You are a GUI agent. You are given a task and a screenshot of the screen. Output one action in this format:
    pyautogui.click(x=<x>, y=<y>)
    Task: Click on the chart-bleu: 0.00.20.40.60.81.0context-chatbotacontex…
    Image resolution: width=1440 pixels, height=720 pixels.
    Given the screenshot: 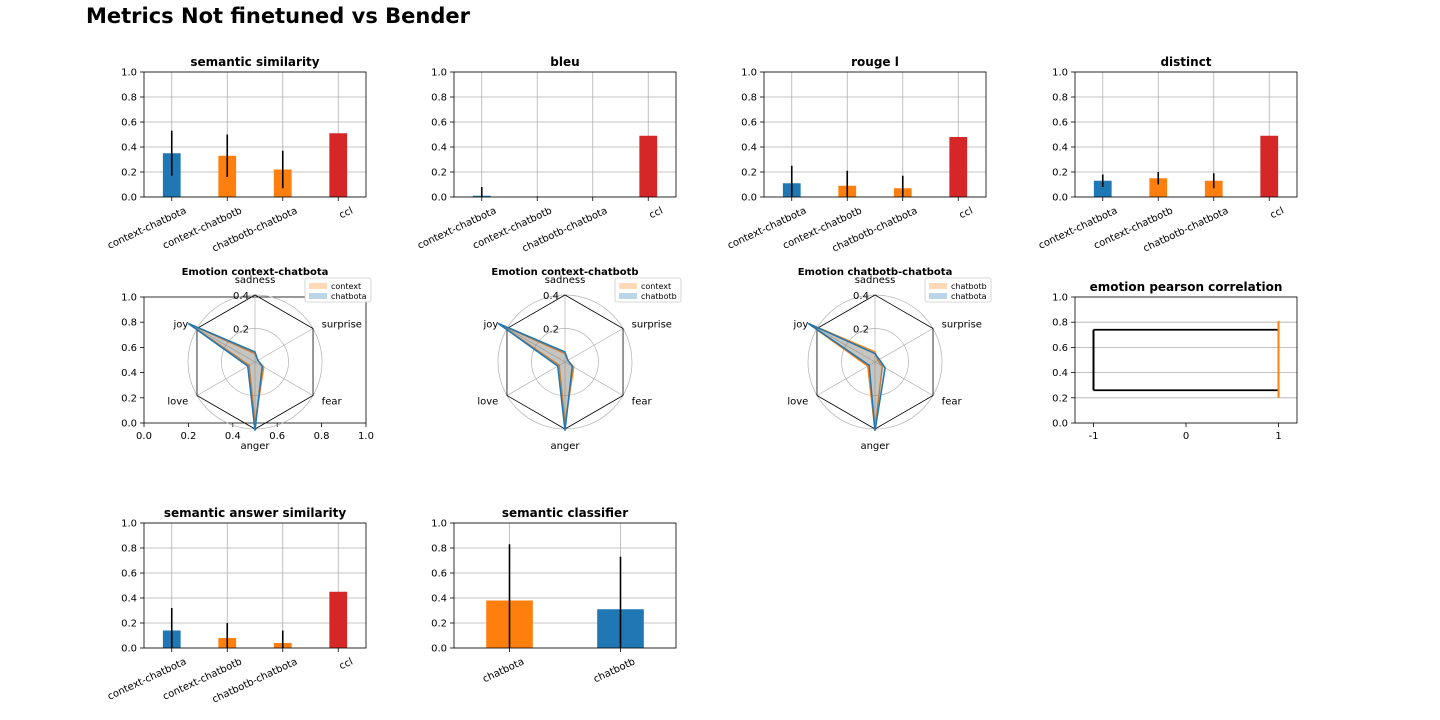 What is the action you would take?
    pyautogui.click(x=546, y=155)
    